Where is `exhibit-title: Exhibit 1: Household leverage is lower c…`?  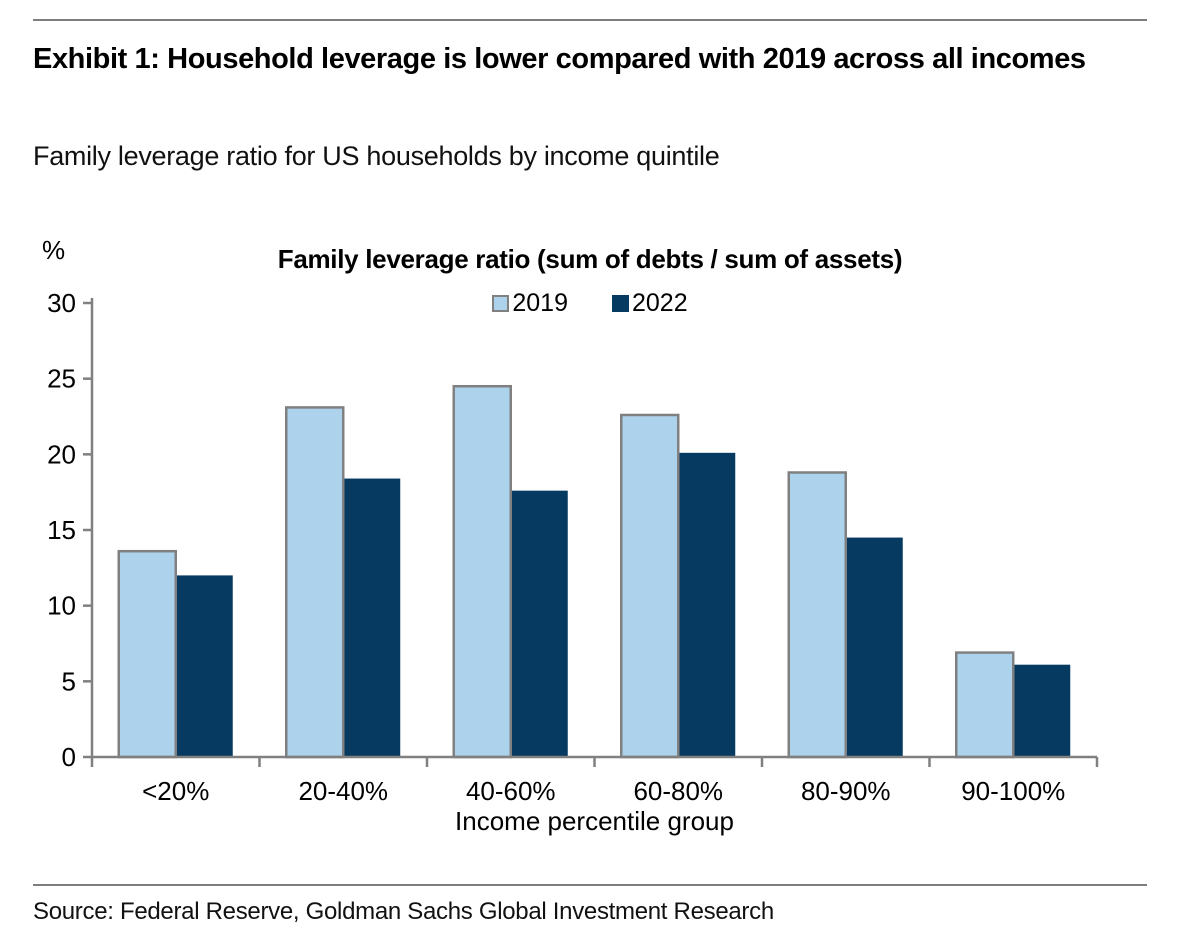
exhibit-title: Exhibit 1: Household leverage is lower c… is located at coordinates (559, 59).